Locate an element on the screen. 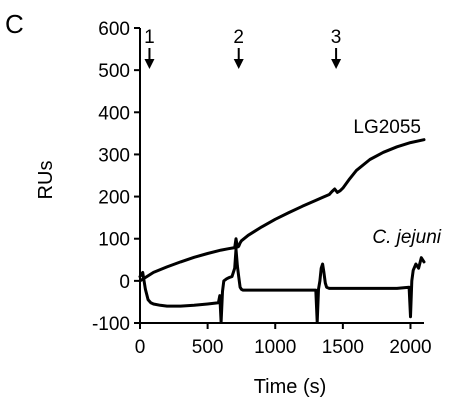 This screenshot has height=408, width=452. series-label-0: LG2055 is located at coordinates (387, 127).